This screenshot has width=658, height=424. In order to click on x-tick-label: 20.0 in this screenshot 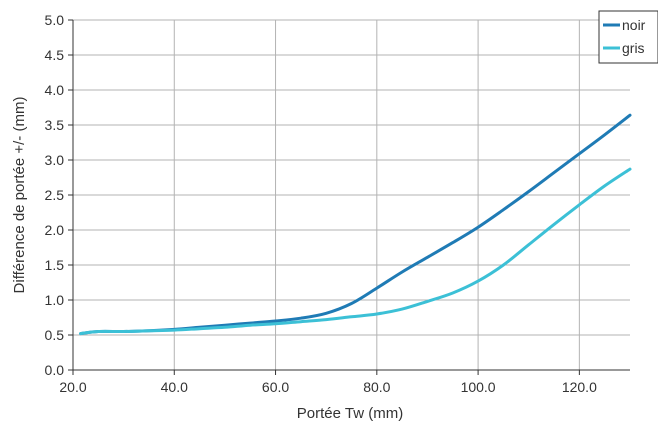, I will do `click(72, 387)`.